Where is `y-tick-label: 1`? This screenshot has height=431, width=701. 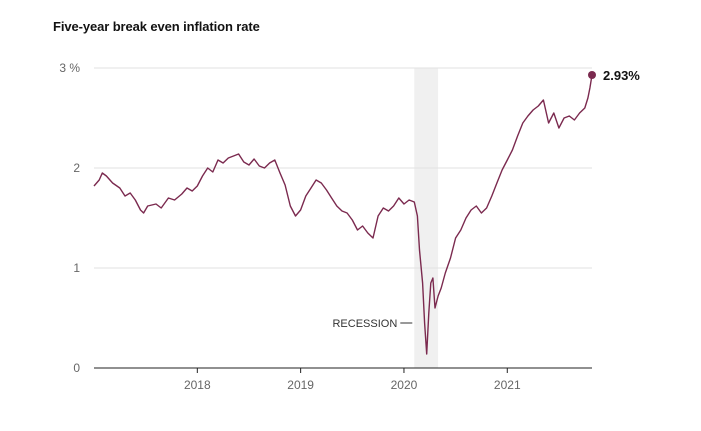 y-tick-label: 1 is located at coordinates (76, 268).